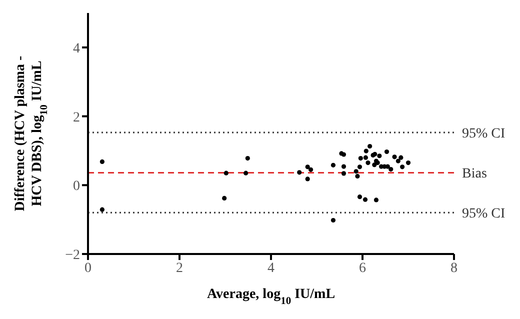  I want to click on x-axis-title: Average, log$_{10}$ IU/mL, so click(271, 296).